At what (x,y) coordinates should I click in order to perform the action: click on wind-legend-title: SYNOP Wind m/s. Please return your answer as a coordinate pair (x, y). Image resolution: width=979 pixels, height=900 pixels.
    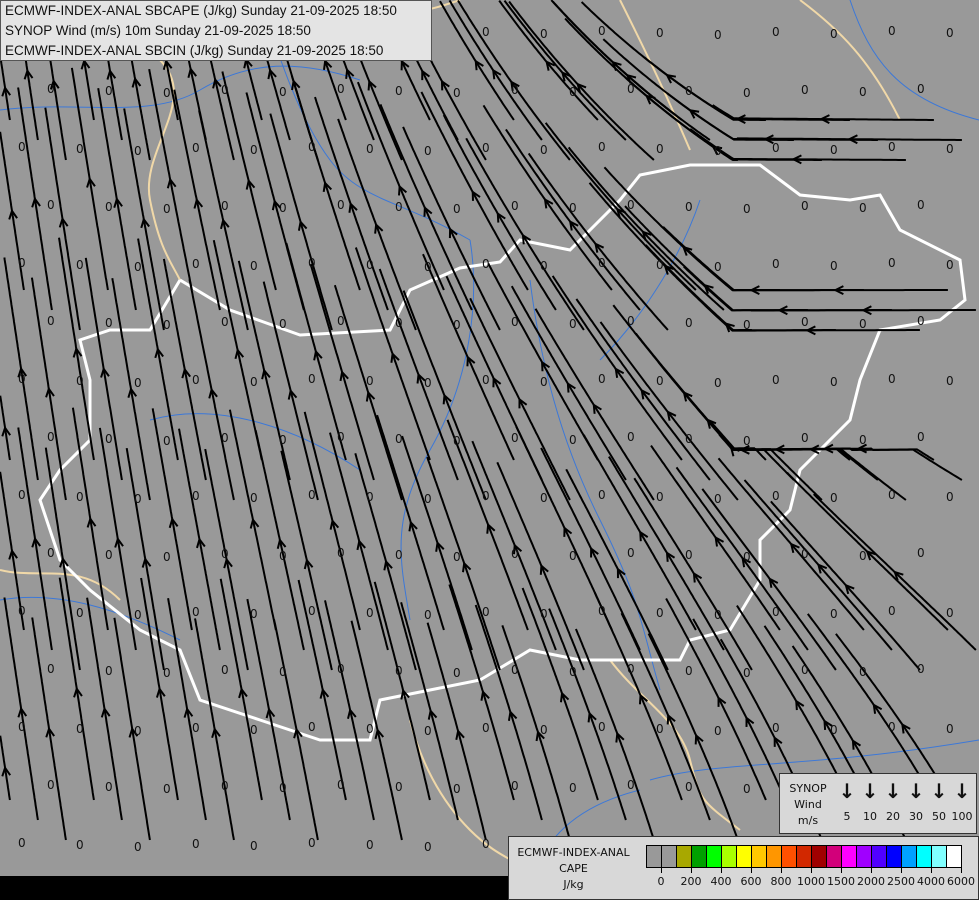
    Looking at the image, I should click on (808, 805).